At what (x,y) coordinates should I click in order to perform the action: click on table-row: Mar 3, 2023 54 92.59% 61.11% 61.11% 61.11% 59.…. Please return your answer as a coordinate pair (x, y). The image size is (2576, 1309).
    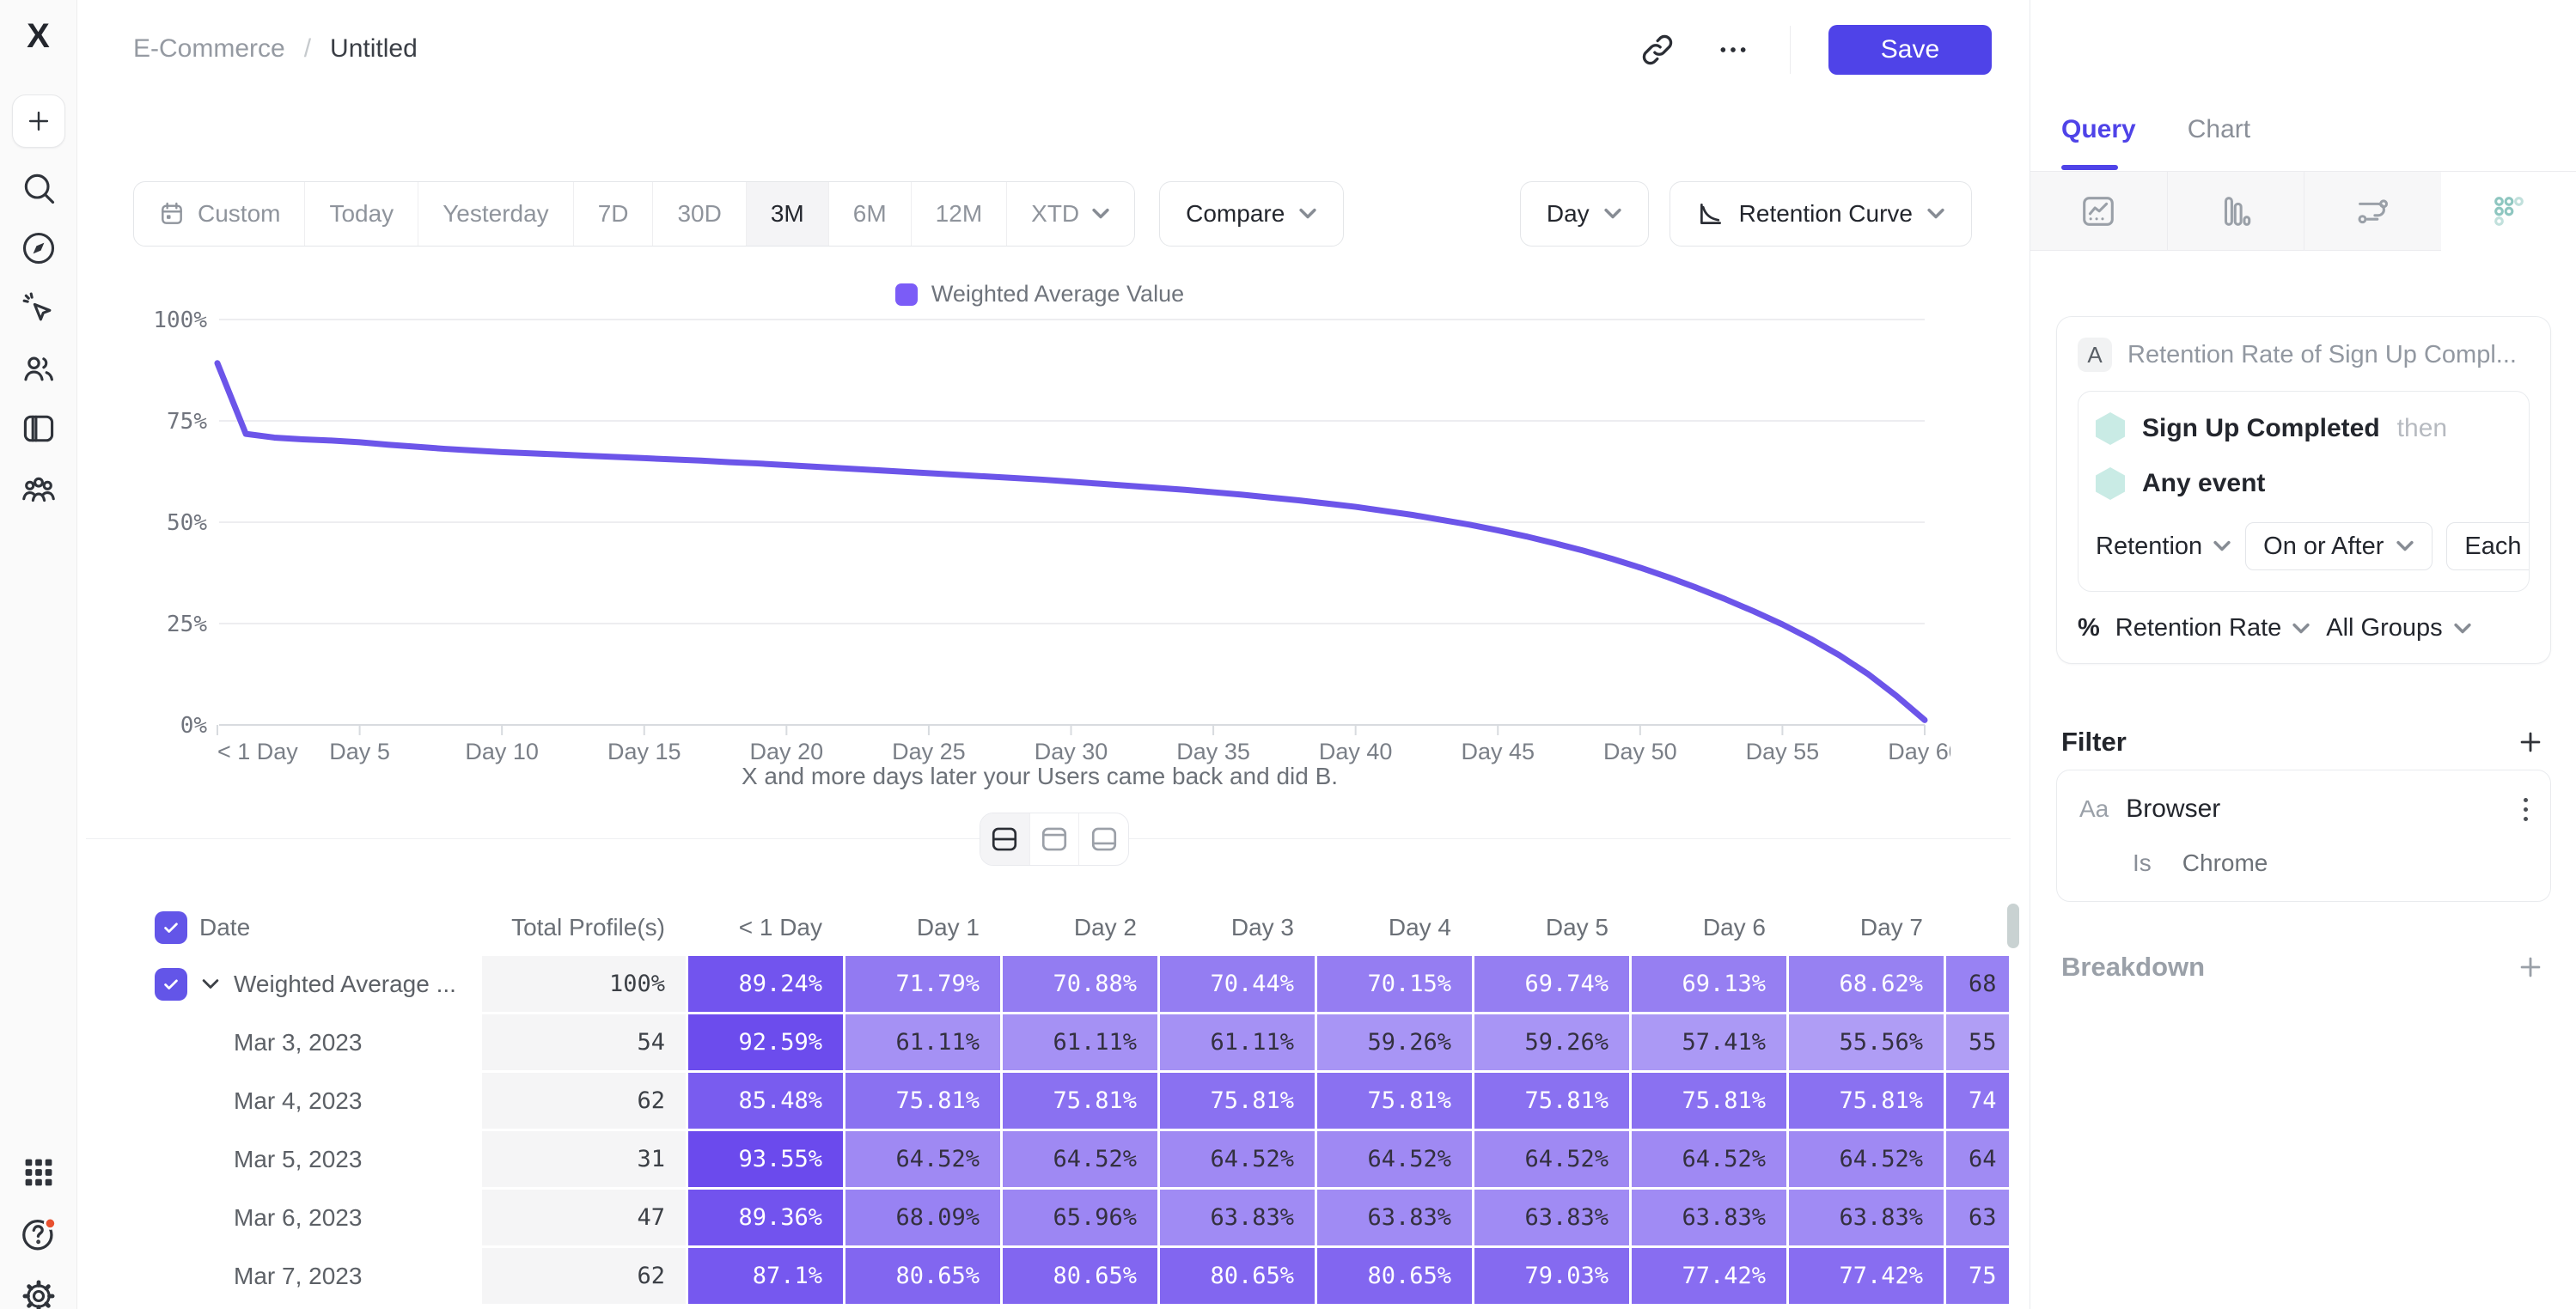
    Looking at the image, I should click on (1078, 1042).